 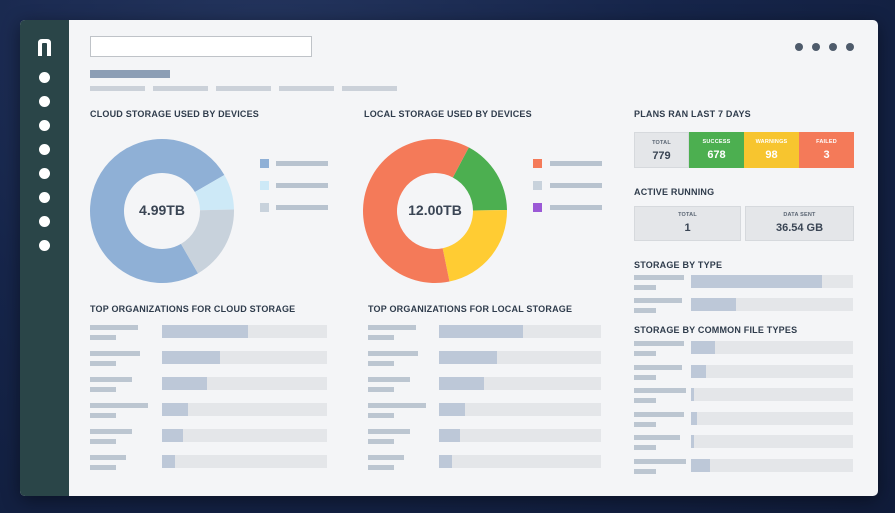 What do you see at coordinates (661, 156) in the screenshot?
I see `plans-total-value: 779` at bounding box center [661, 156].